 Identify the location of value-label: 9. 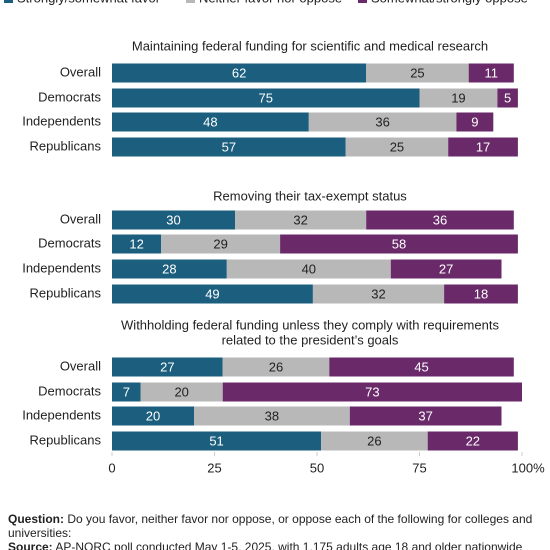
(474, 121).